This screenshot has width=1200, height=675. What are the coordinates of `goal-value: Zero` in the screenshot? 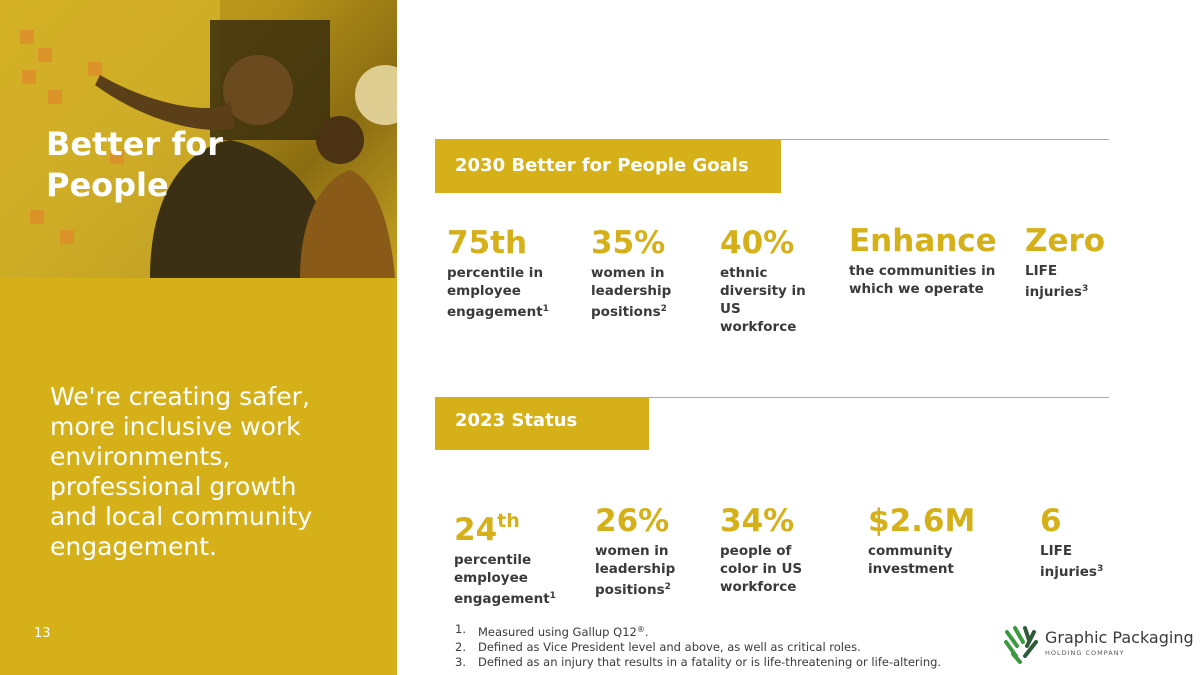 It's located at (1065, 241).